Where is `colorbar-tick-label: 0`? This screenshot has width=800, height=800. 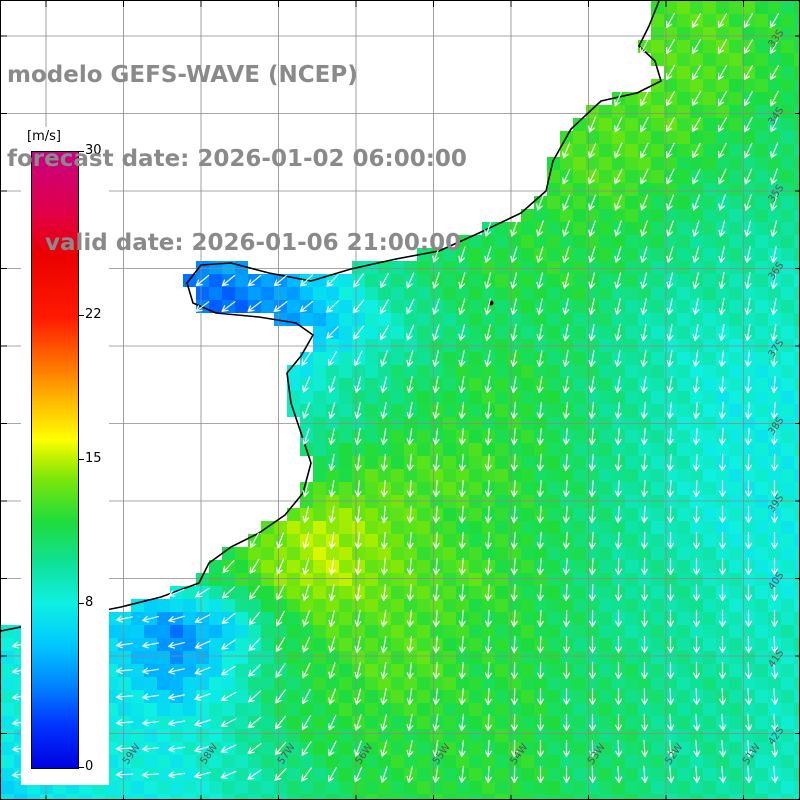 colorbar-tick-label: 0 is located at coordinates (89, 766).